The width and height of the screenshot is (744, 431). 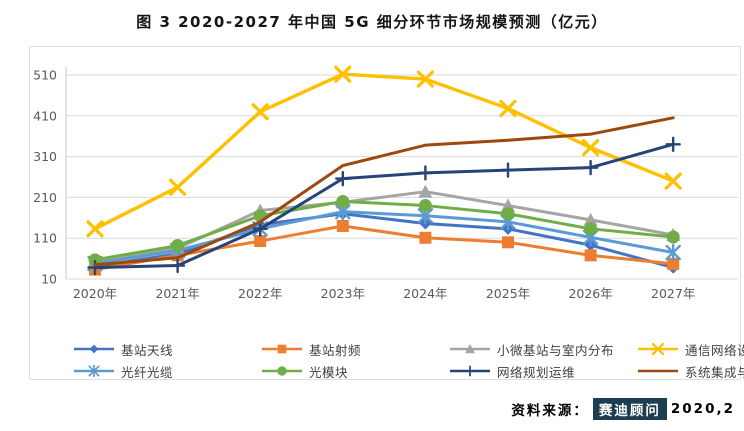 I want to click on y-axis-tick-label: 210, so click(x=45, y=197).